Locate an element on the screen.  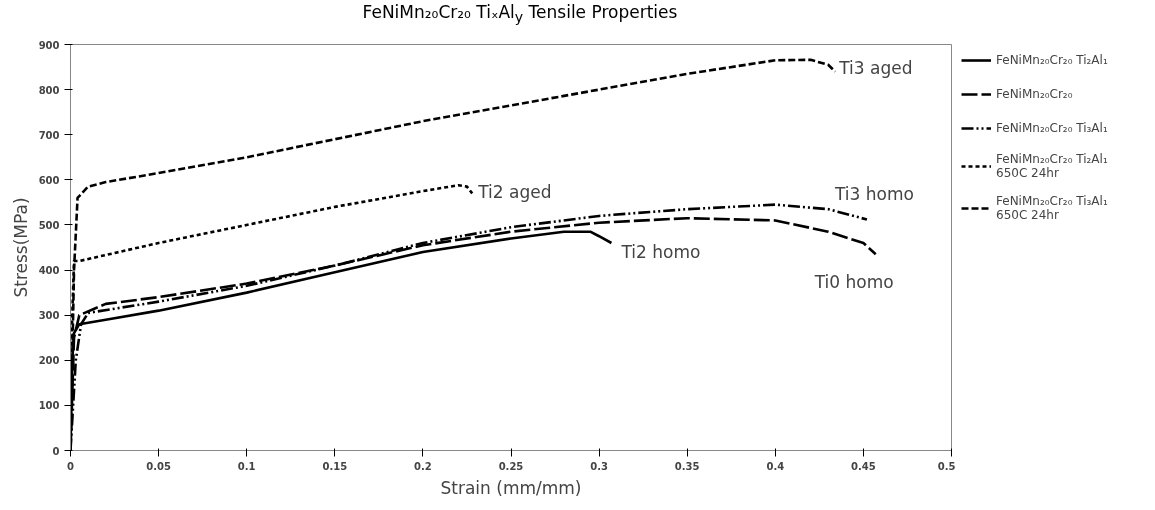
y-tick-label: 500 is located at coordinates (49, 225).